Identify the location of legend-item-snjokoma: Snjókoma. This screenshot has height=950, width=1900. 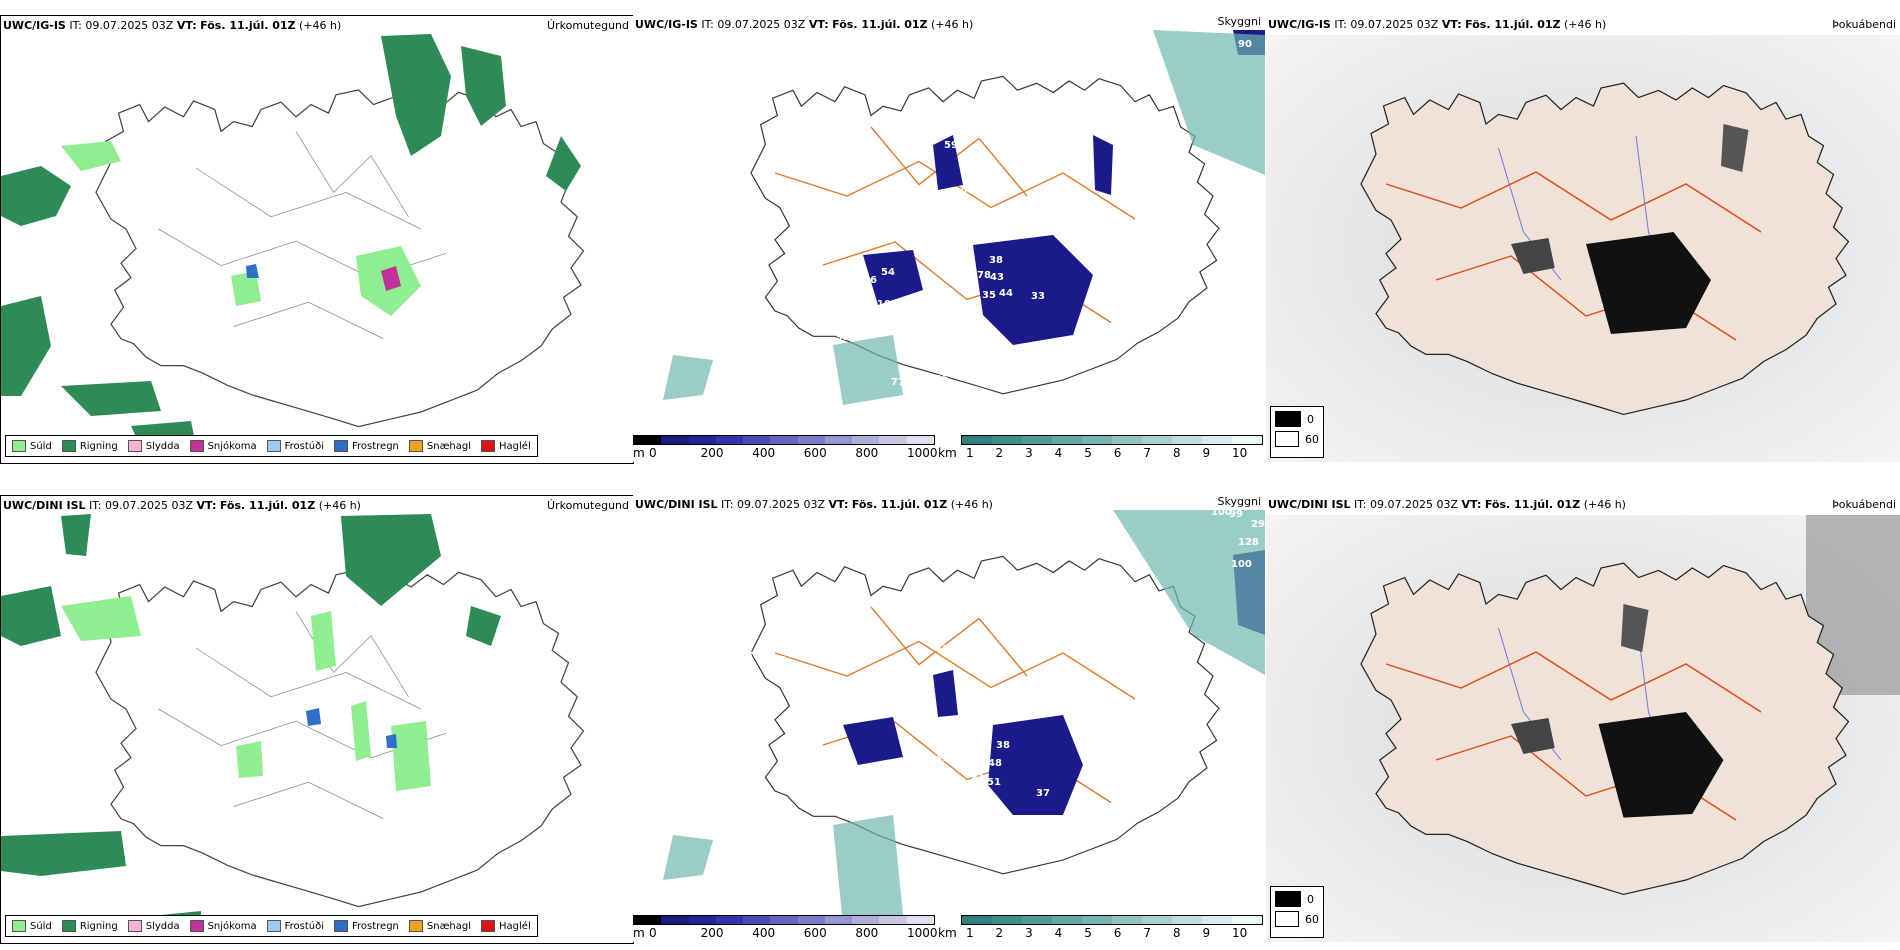
(223, 446).